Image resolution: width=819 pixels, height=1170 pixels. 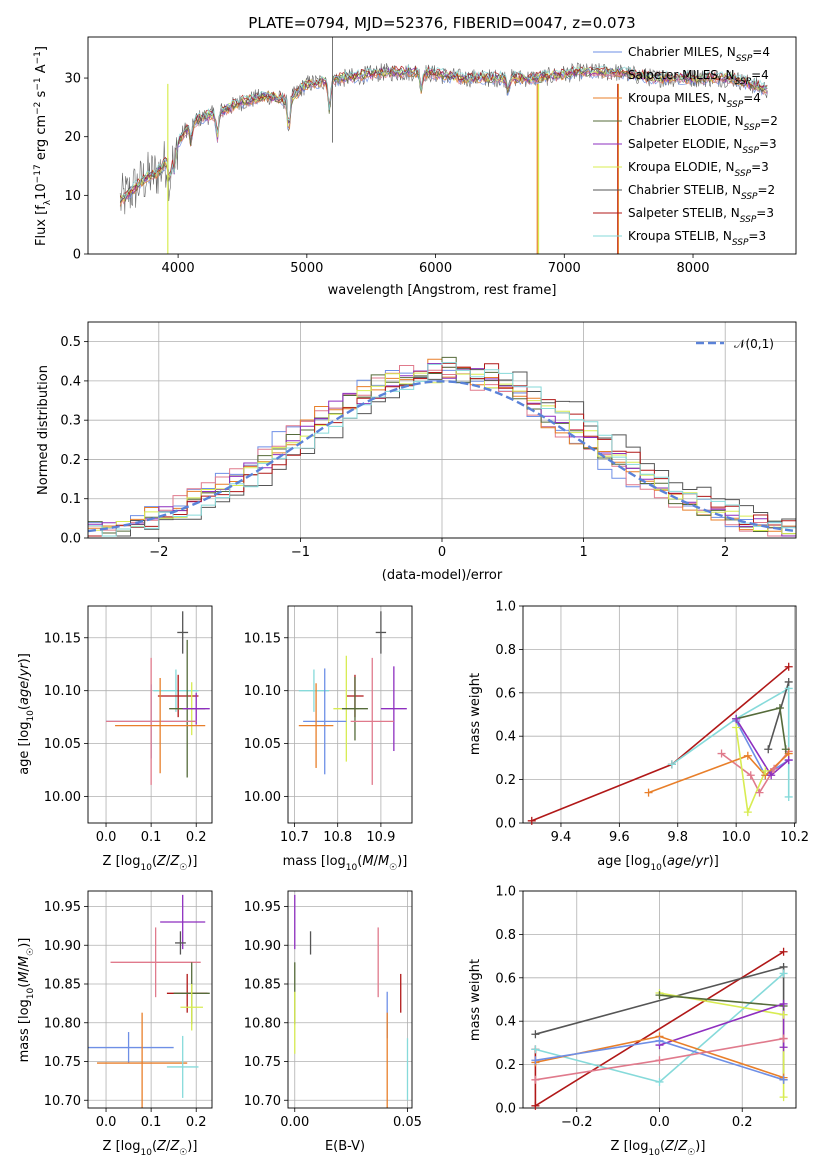 What do you see at coordinates (435, 268) in the screenshot?
I see `spectrum-xtick-label: 6000` at bounding box center [435, 268].